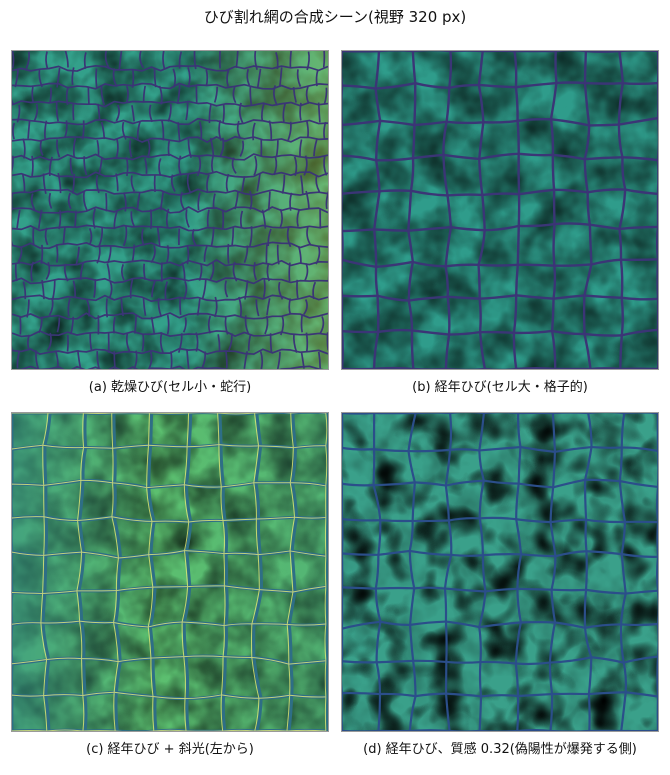 The width and height of the screenshot is (670, 775). Describe the element at coordinates (500, 387) in the screenshot. I see `panel-b-caption: (b) 経年ひび(セル大・格子的)` at that location.